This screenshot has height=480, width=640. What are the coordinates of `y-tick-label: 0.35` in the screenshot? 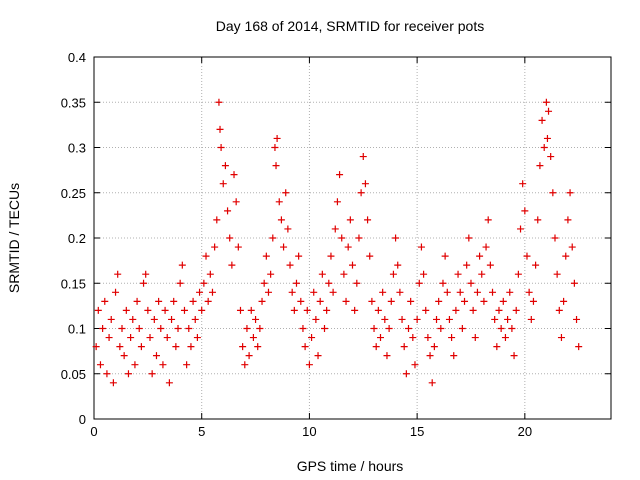 It's located at (73, 102).